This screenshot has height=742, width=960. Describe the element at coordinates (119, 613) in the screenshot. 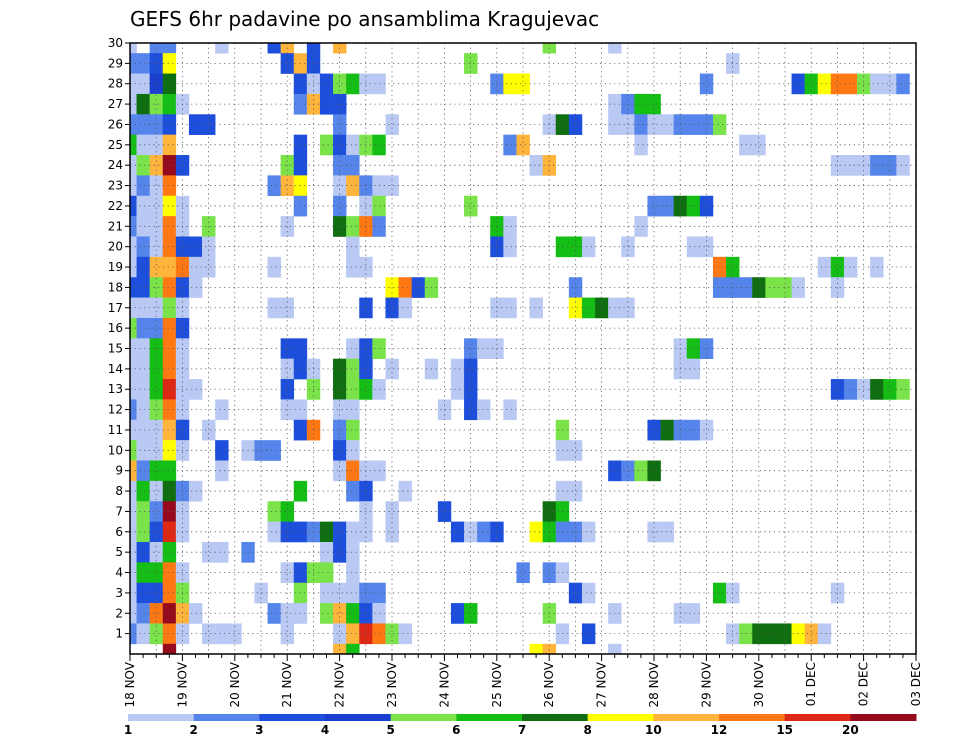

I see `y-tick-label: 2` at that location.